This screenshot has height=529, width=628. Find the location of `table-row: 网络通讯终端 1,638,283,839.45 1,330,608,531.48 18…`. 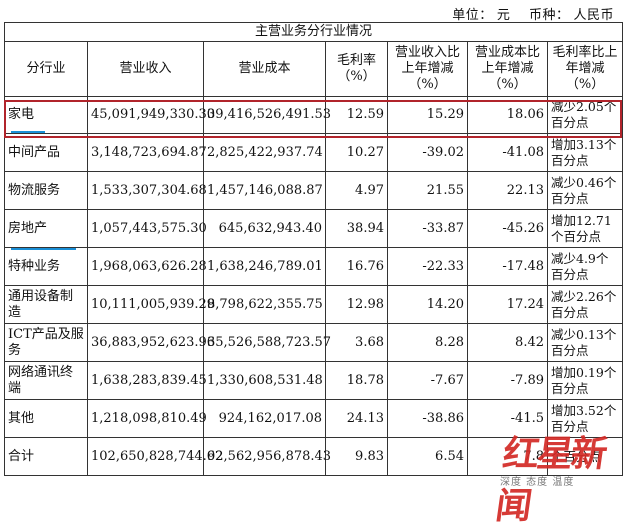

table-row: 网络通讯终端 1,638,283,839.45 1,330,608,531.48 18… is located at coordinates (314, 380).